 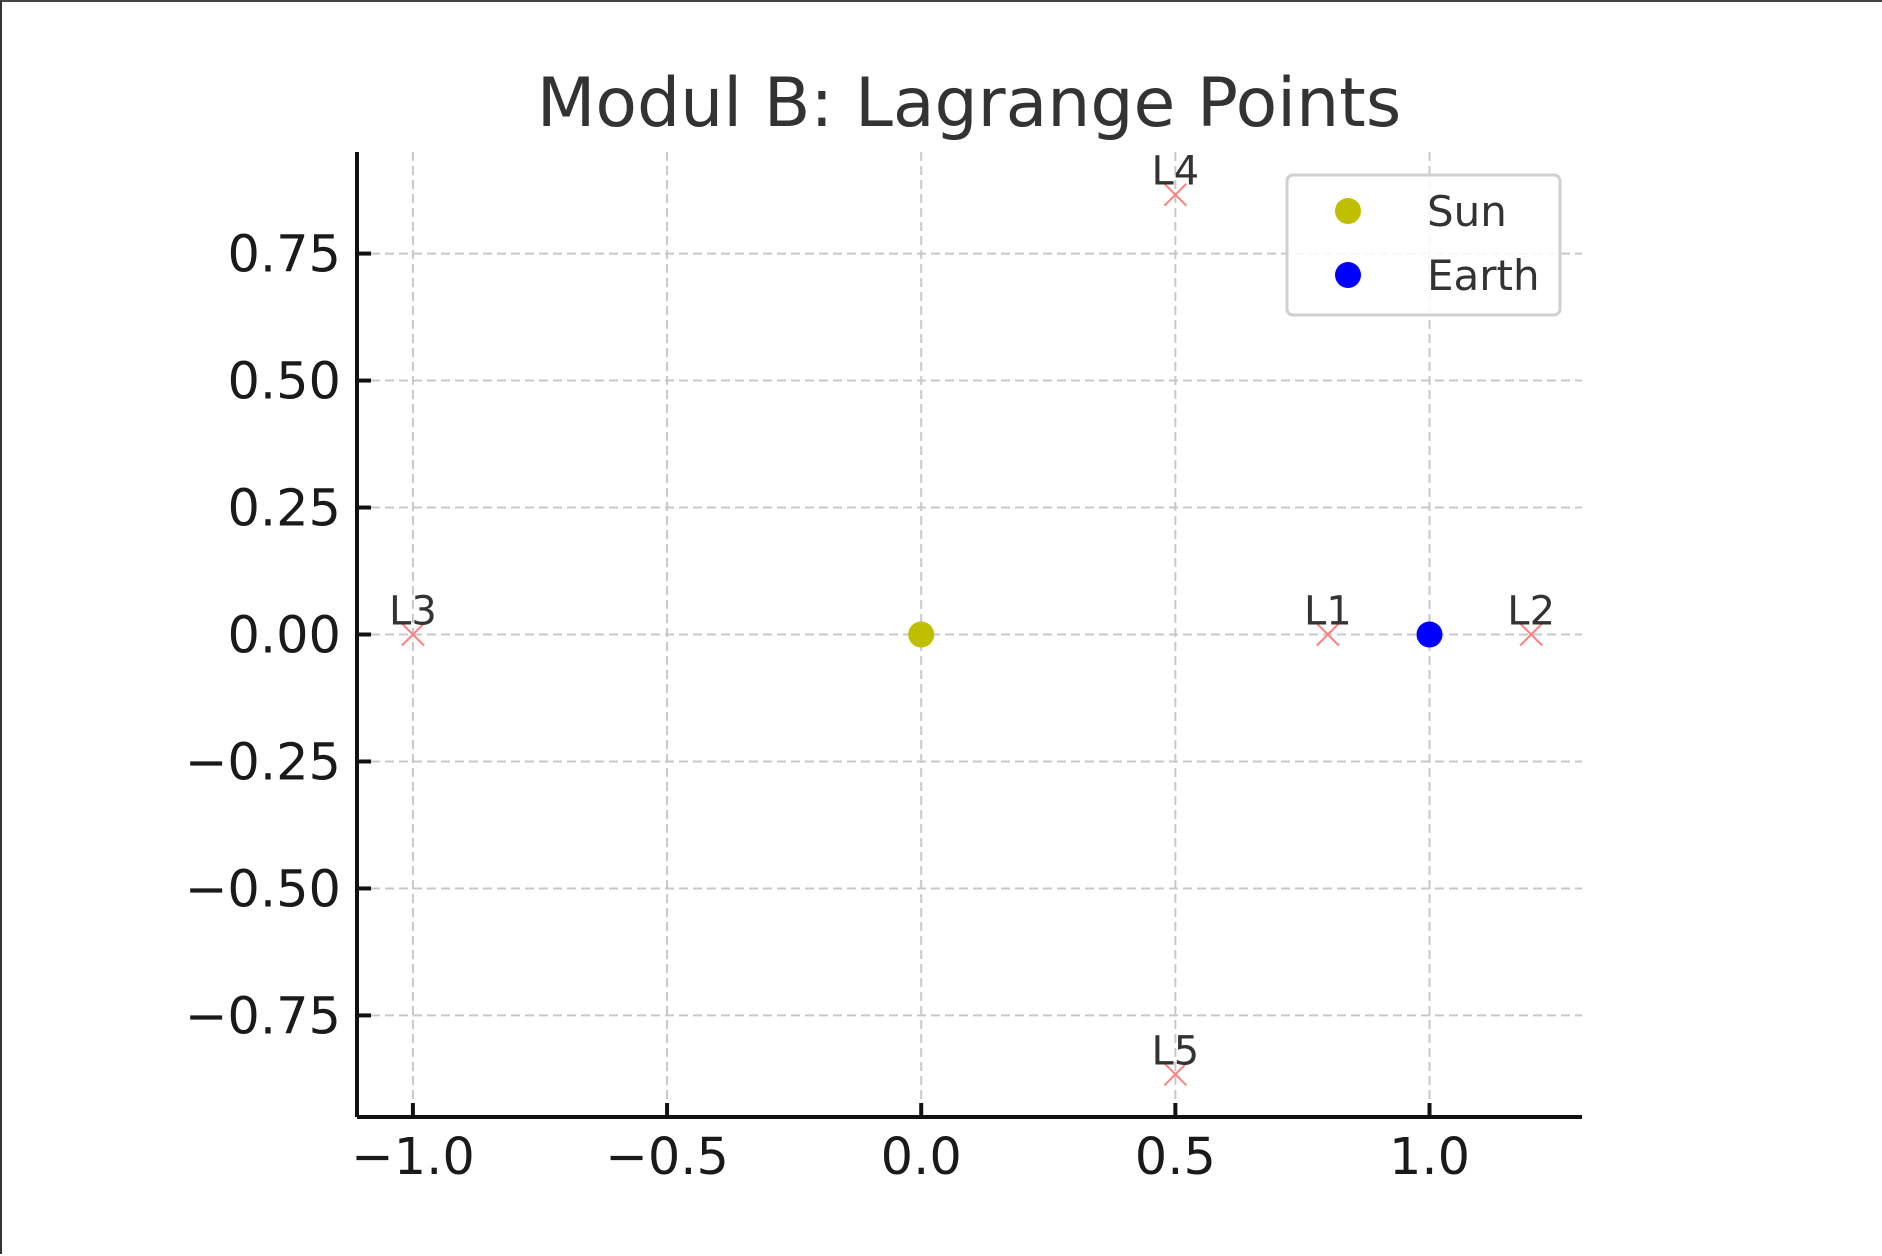 What do you see at coordinates (1423, 245) in the screenshot?
I see `legend: Sun Earth` at bounding box center [1423, 245].